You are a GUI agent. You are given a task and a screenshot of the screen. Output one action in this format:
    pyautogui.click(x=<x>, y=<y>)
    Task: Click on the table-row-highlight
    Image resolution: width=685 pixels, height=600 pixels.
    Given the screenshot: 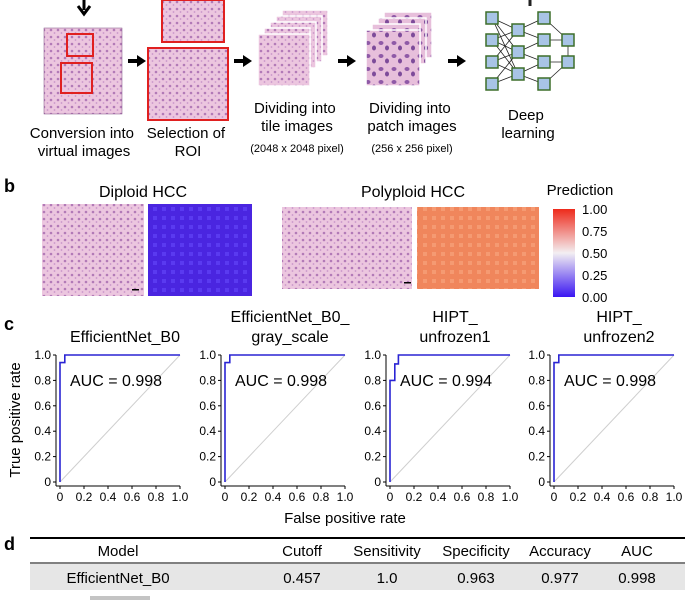 What is the action you would take?
    pyautogui.click(x=357, y=577)
    